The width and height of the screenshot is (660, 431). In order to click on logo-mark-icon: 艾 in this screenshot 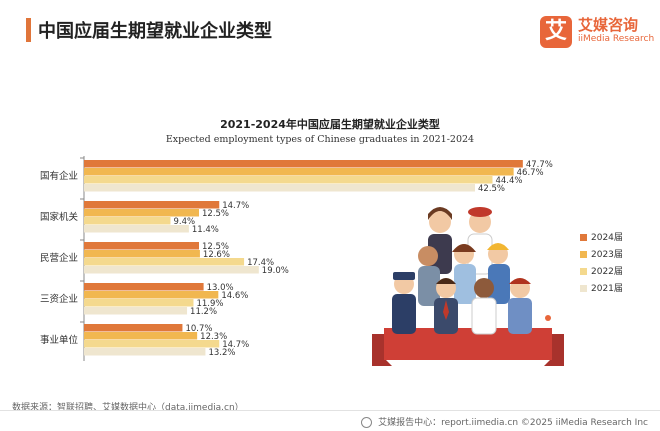, I will do `click(556, 32)`.